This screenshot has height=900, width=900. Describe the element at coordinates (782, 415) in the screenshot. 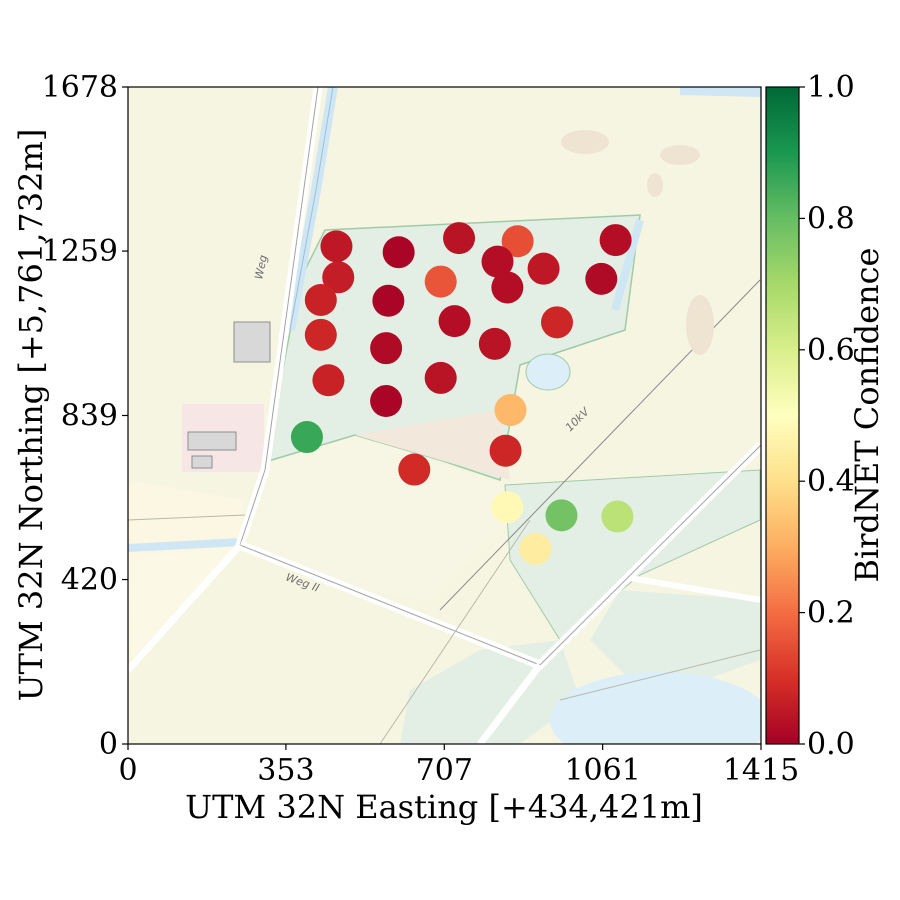

I see `colorbar` at that location.